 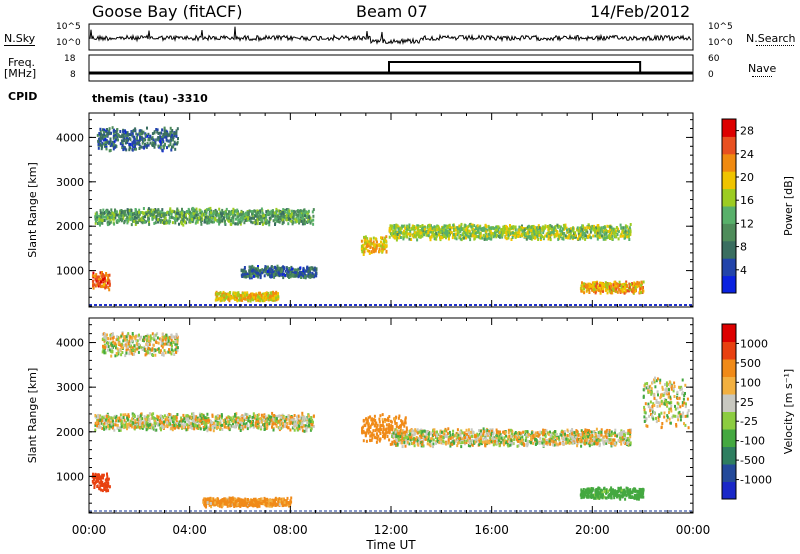 What do you see at coordinates (70, 137) in the screenshot?
I see `y-tick-label: 4000` at bounding box center [70, 137].